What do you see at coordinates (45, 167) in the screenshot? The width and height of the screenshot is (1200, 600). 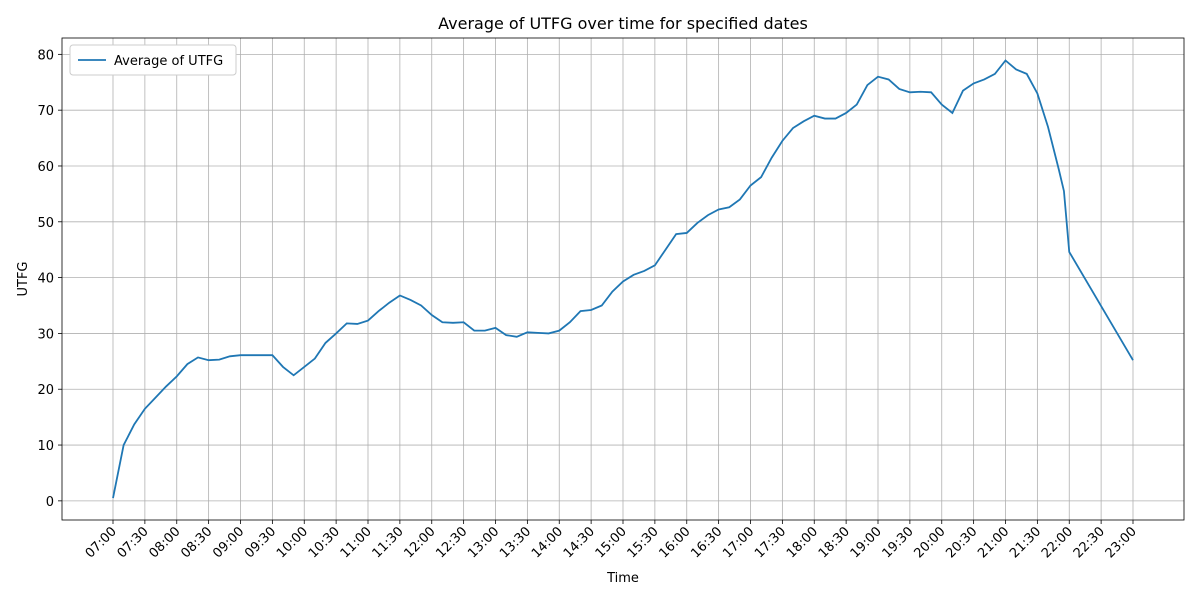 I see `y-tick-label: 60` at bounding box center [45, 167].